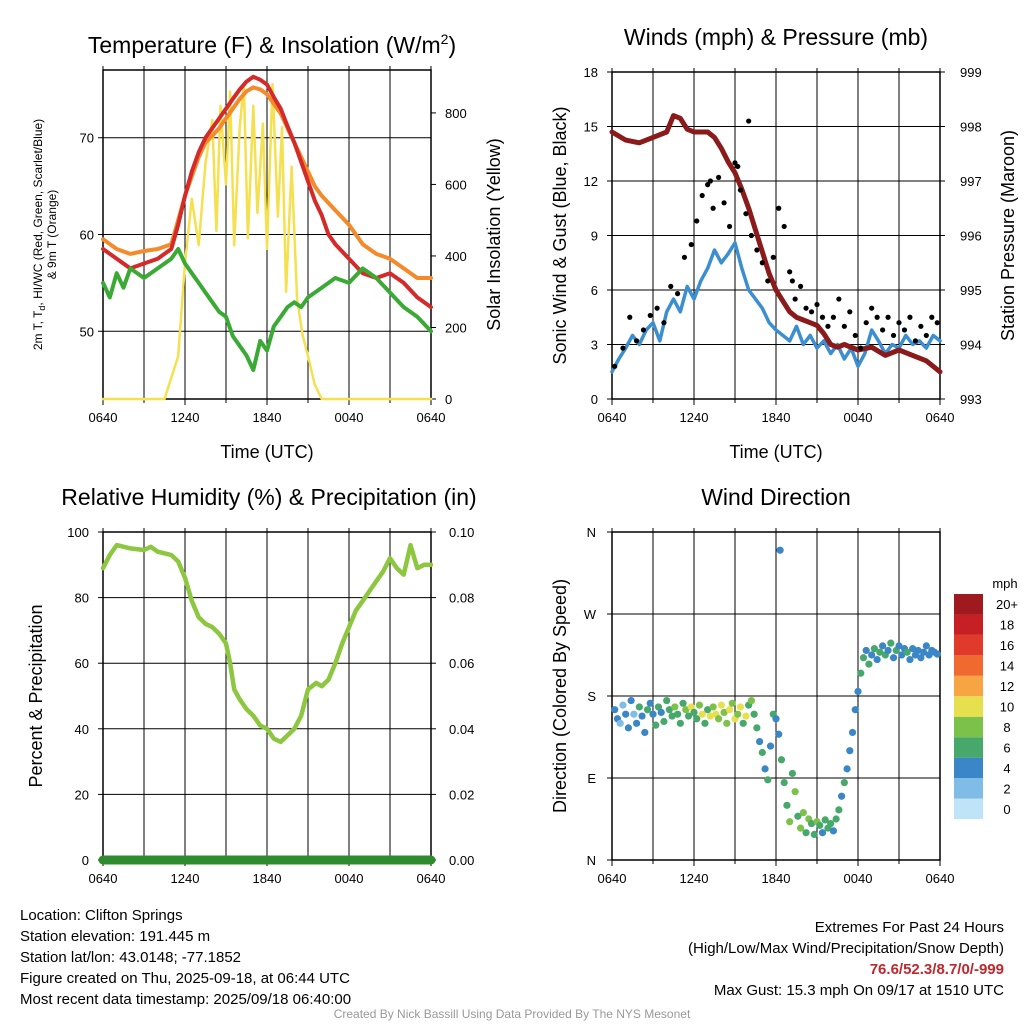 The image size is (1024, 1024). Describe the element at coordinates (591, 127) in the screenshot. I see `y-tick-label: 15` at that location.